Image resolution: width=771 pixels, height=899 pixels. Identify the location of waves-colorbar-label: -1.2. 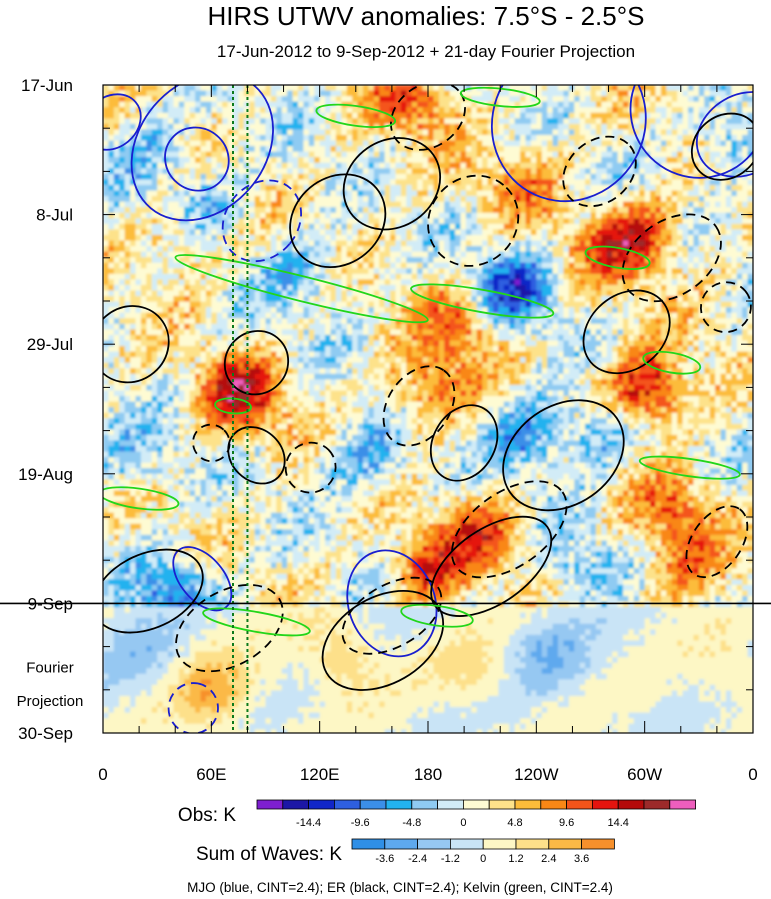
(450, 859).